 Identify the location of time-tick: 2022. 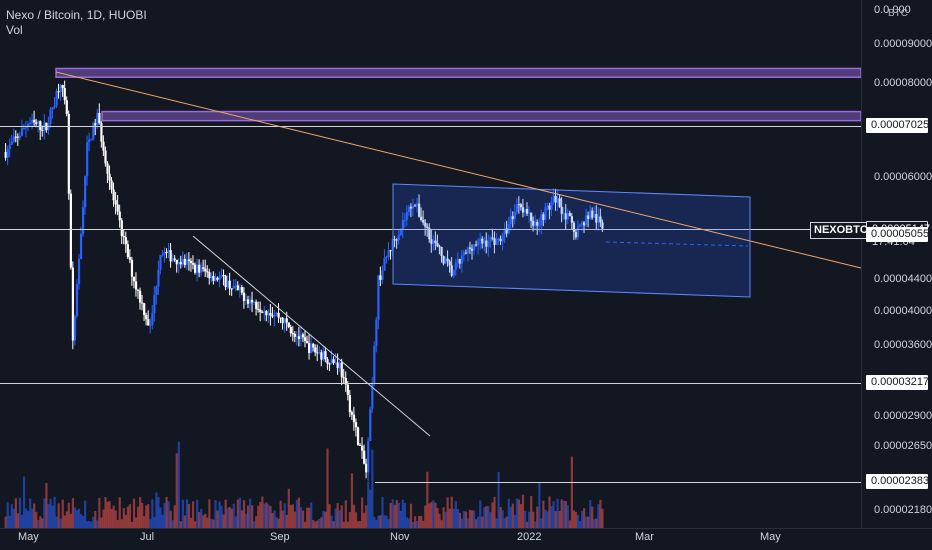
(529, 537).